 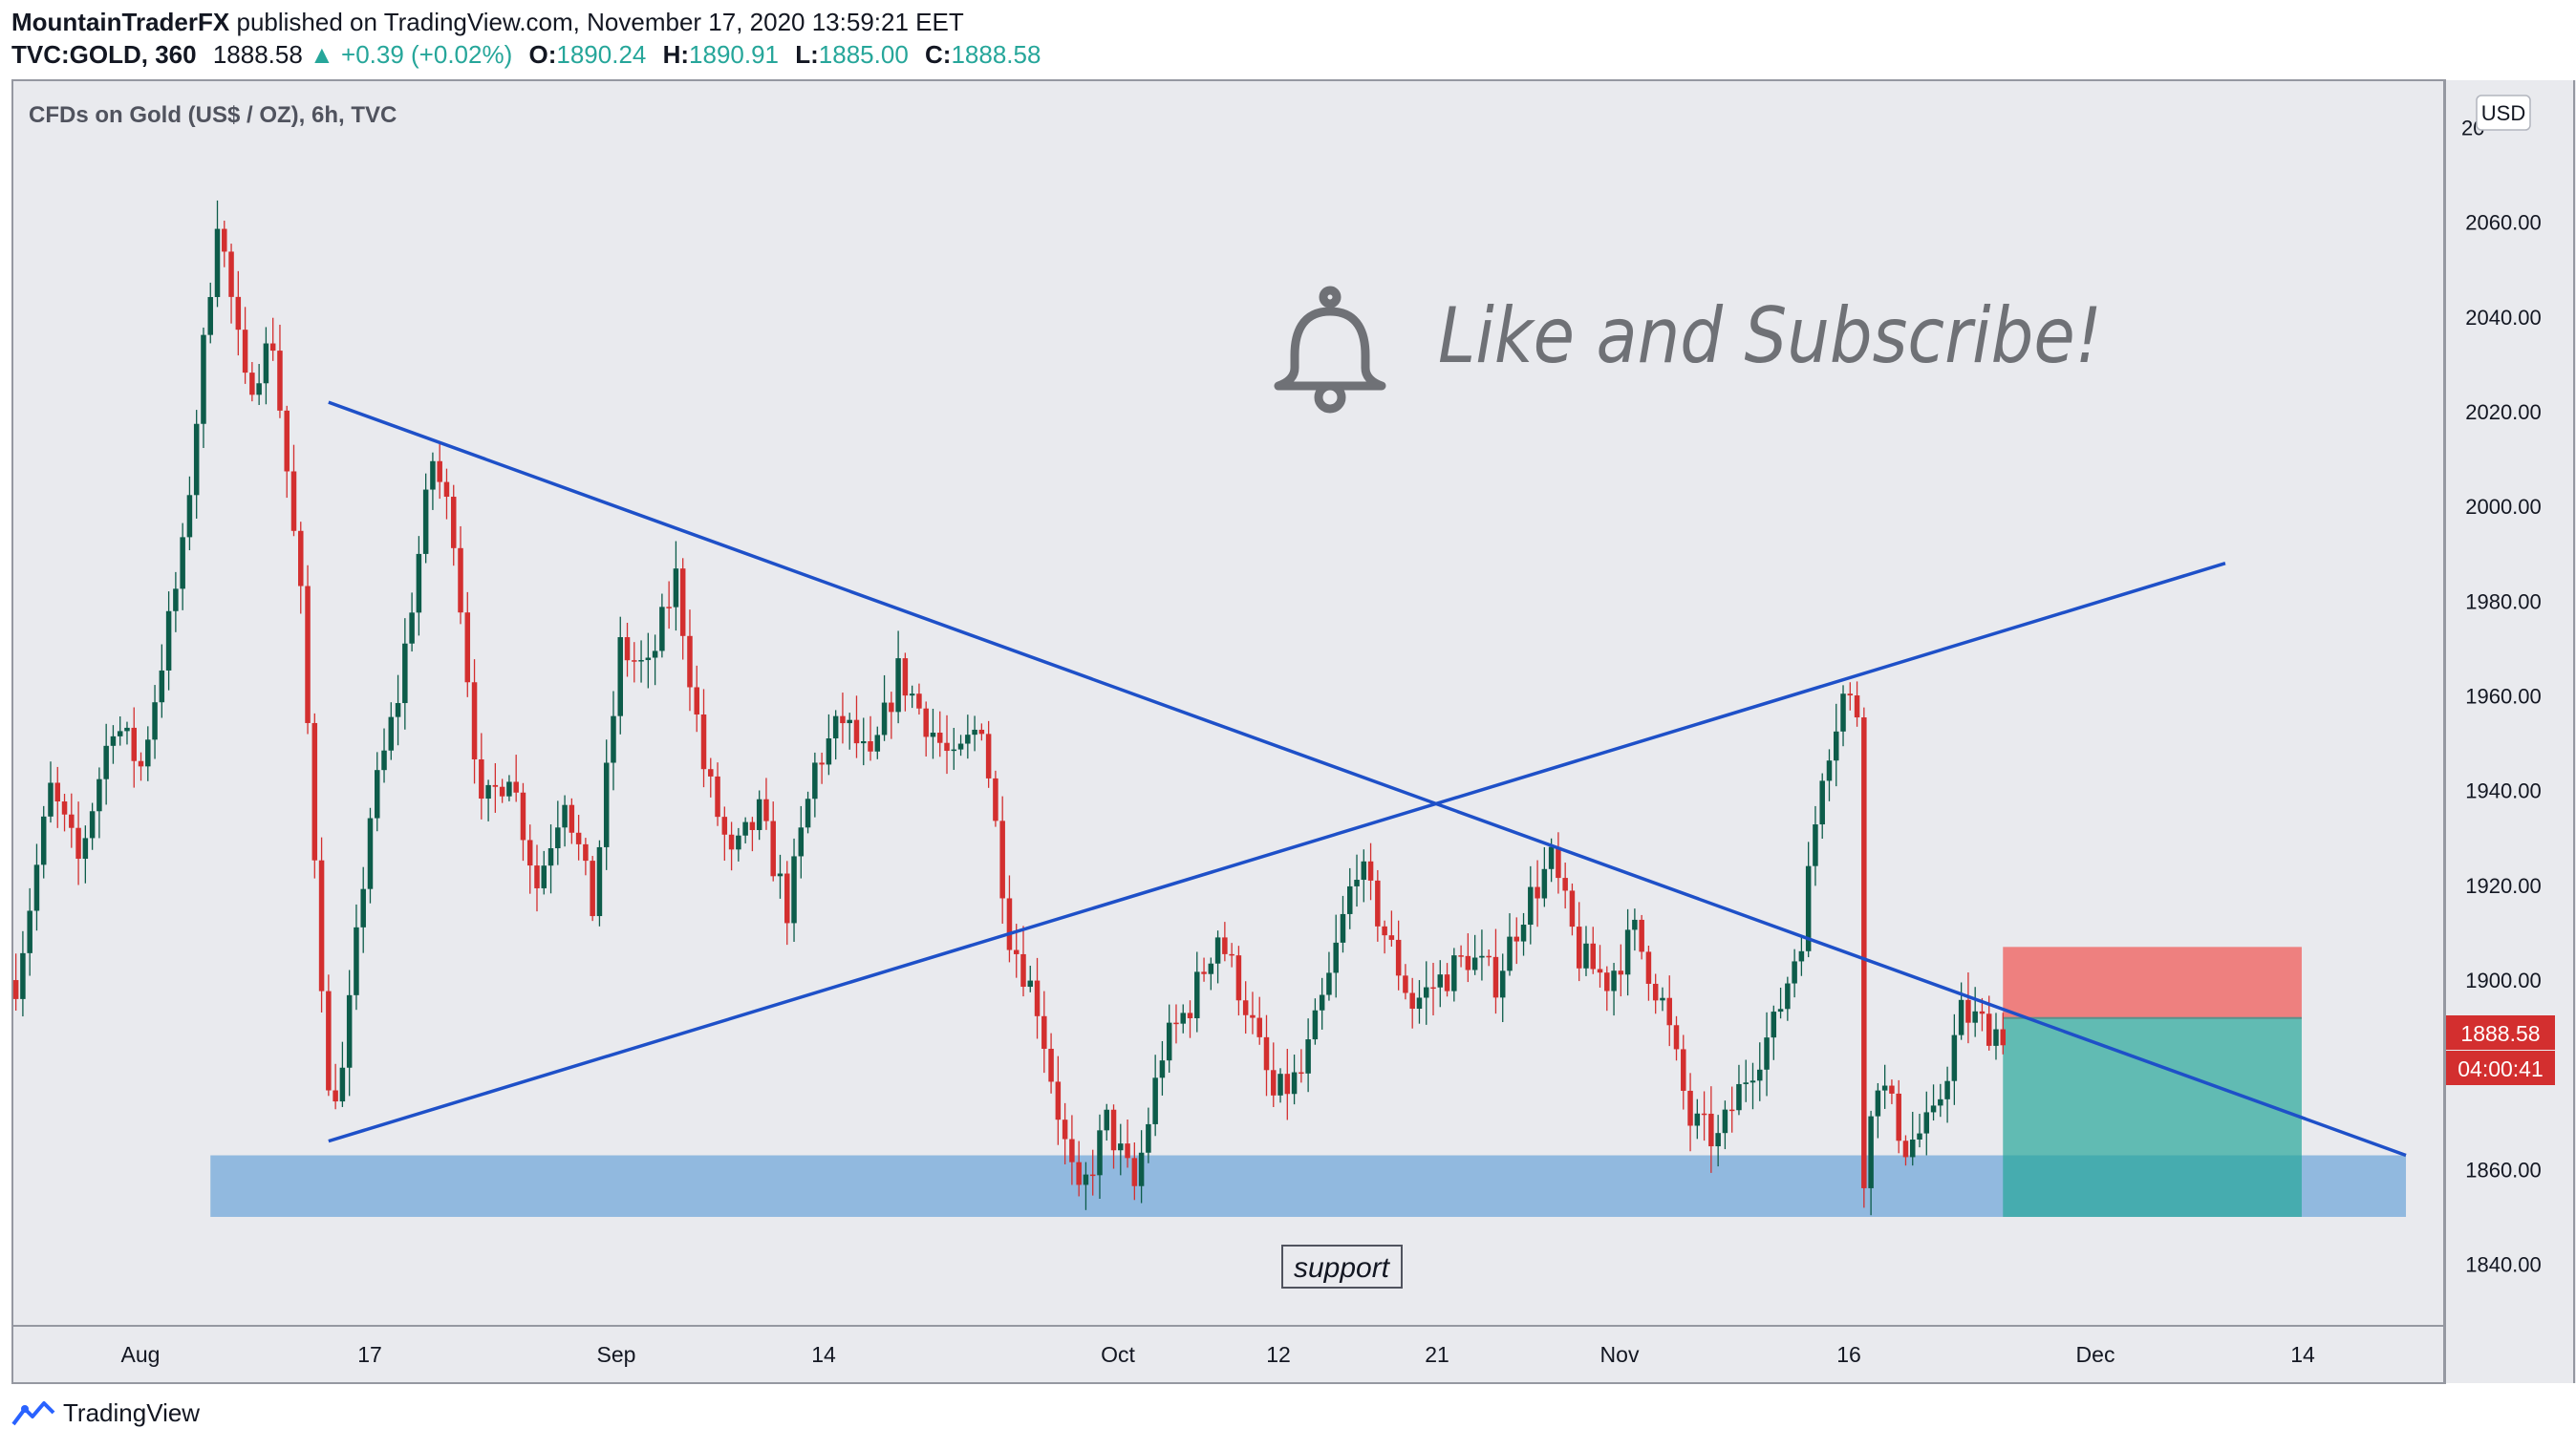 I want to click on currency-badge, so click(x=2503, y=113).